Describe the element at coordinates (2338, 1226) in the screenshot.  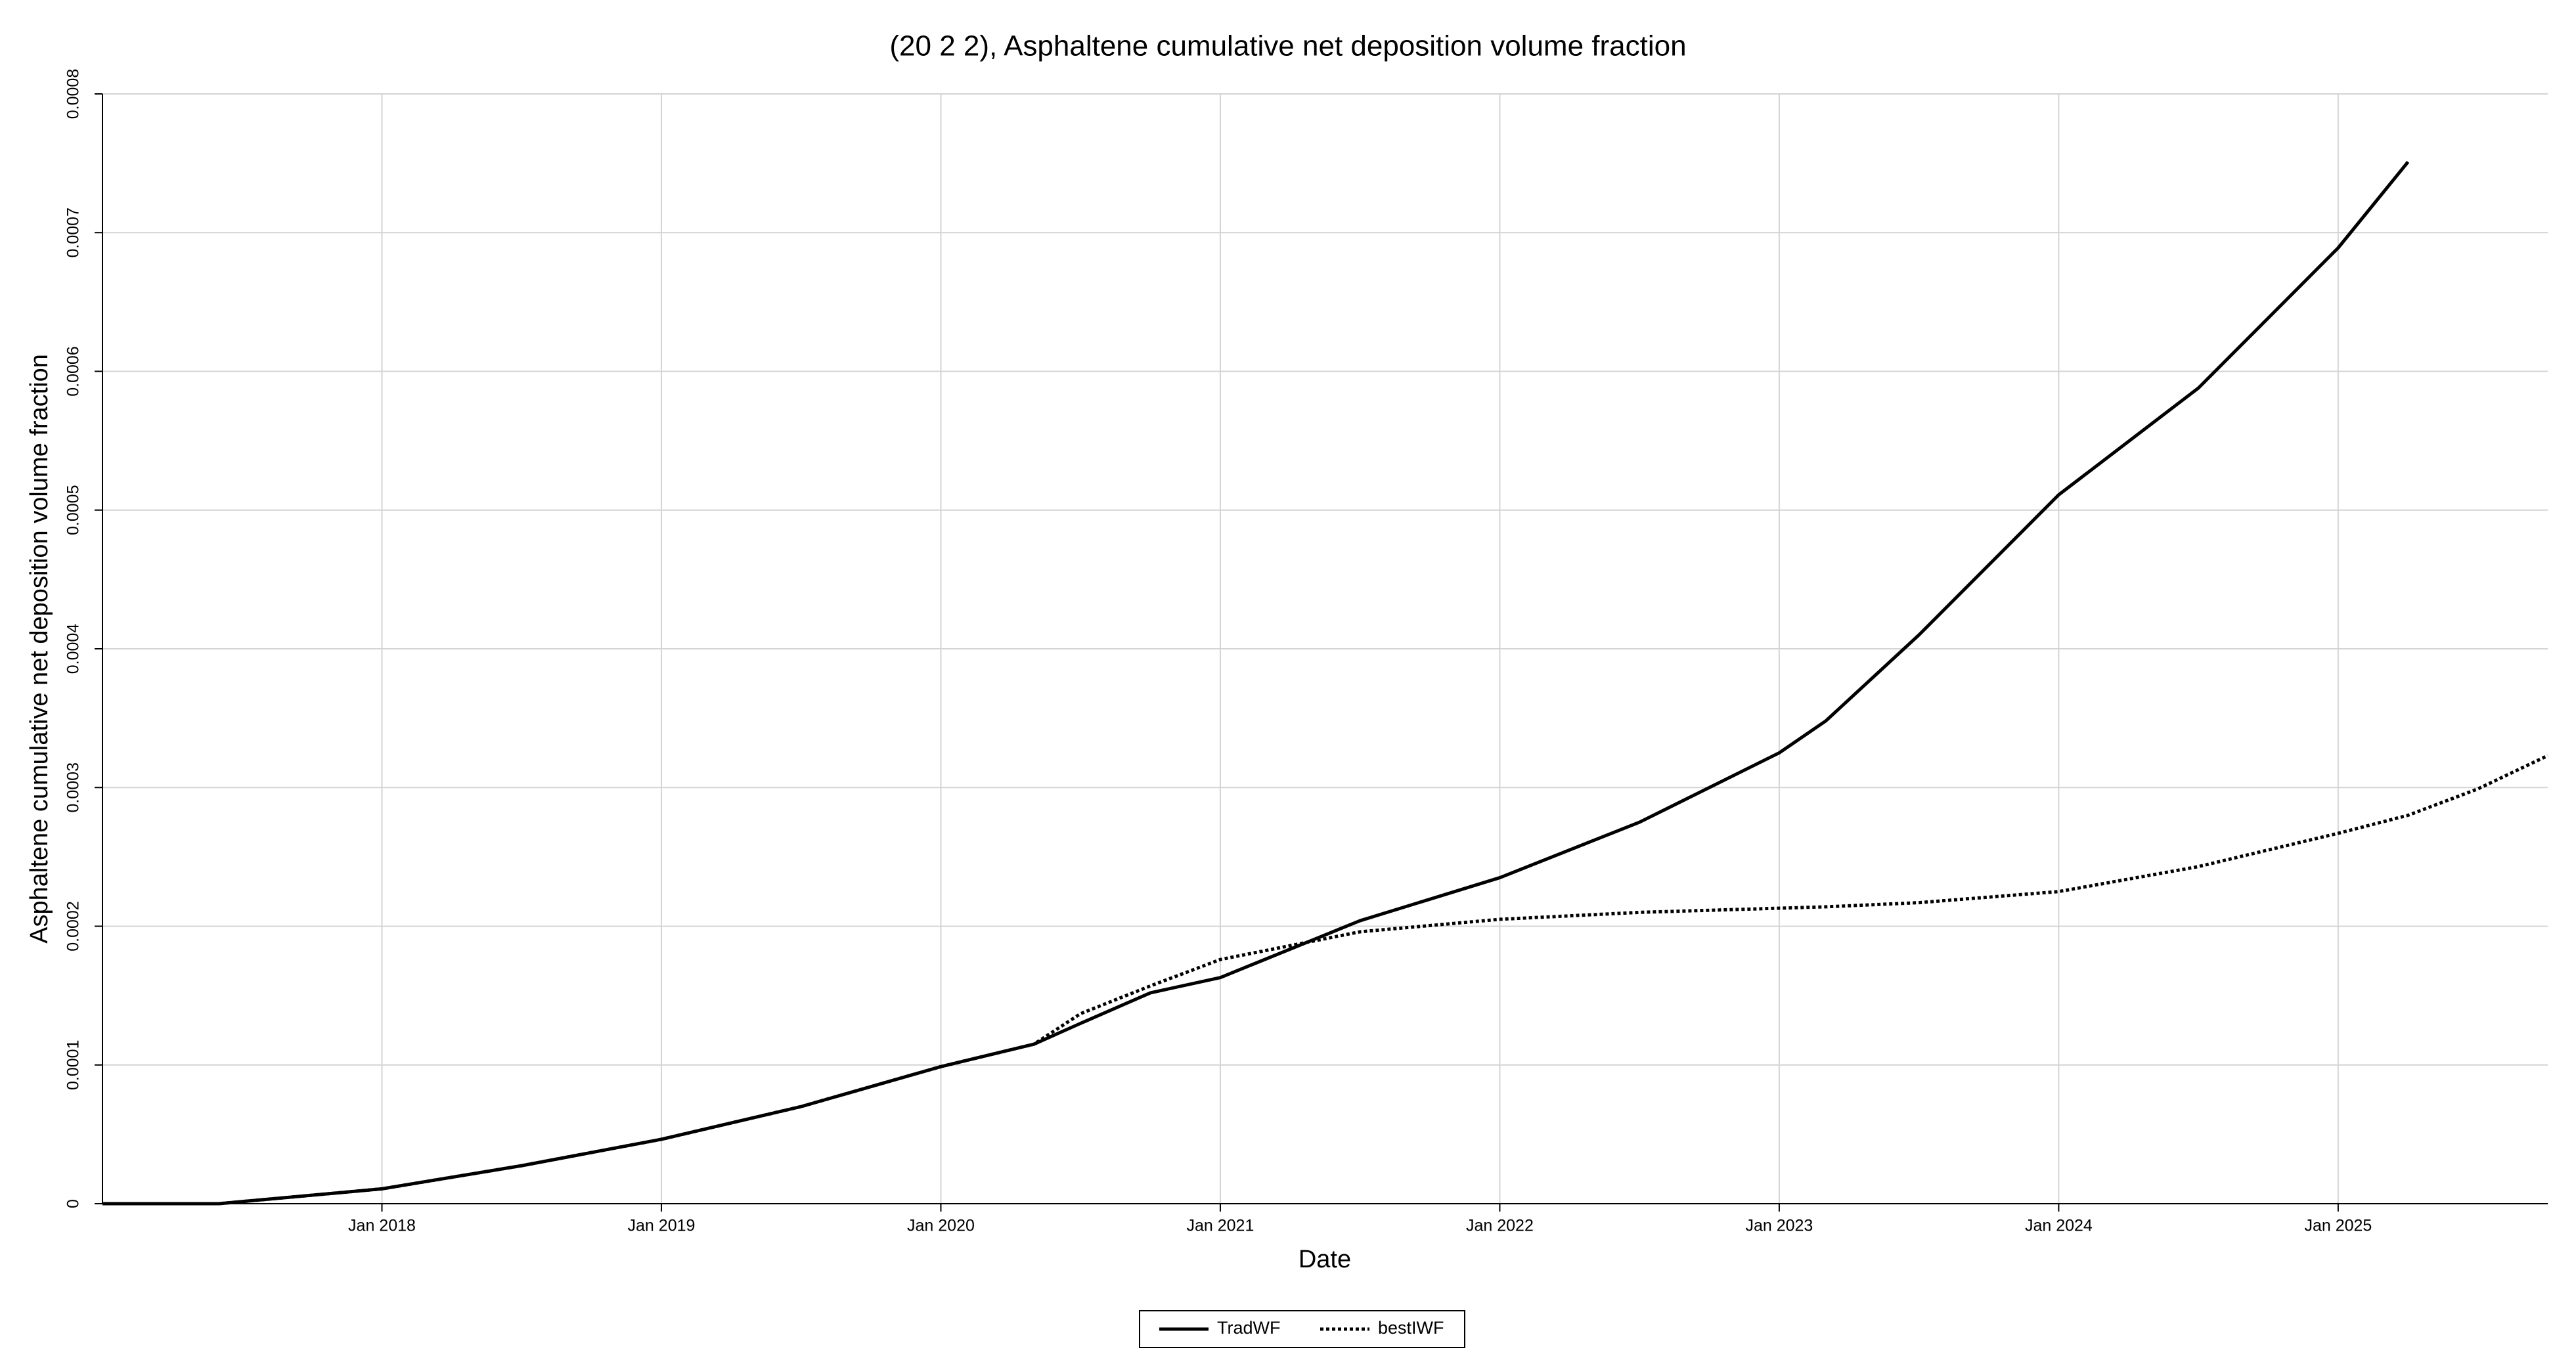
I see `x-tick-label: Jan 2025` at that location.